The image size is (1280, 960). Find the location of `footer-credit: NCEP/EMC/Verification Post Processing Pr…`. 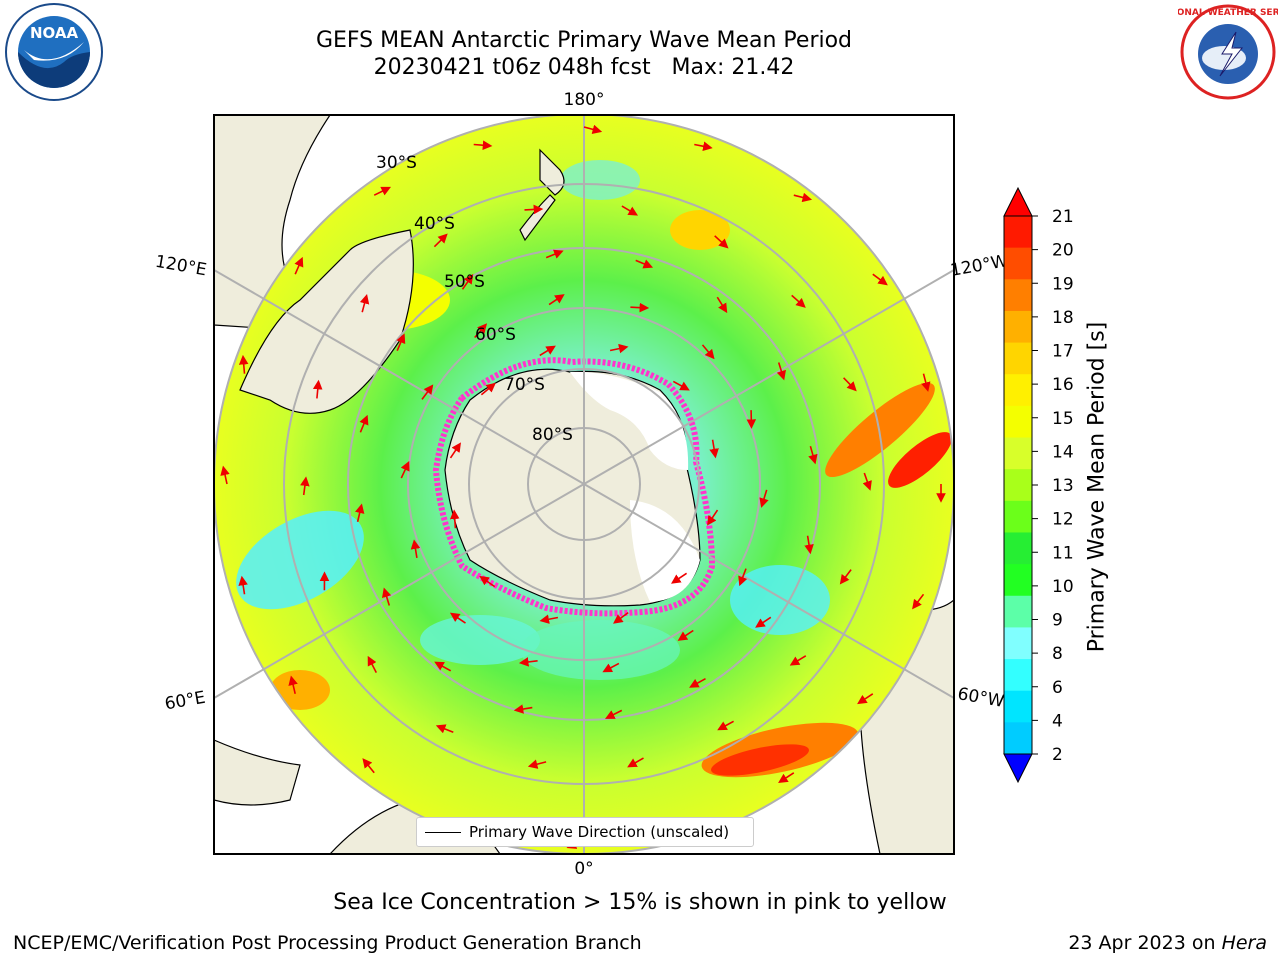

footer-credit: NCEP/EMC/Verification Post Processing Pr… is located at coordinates (327, 943).